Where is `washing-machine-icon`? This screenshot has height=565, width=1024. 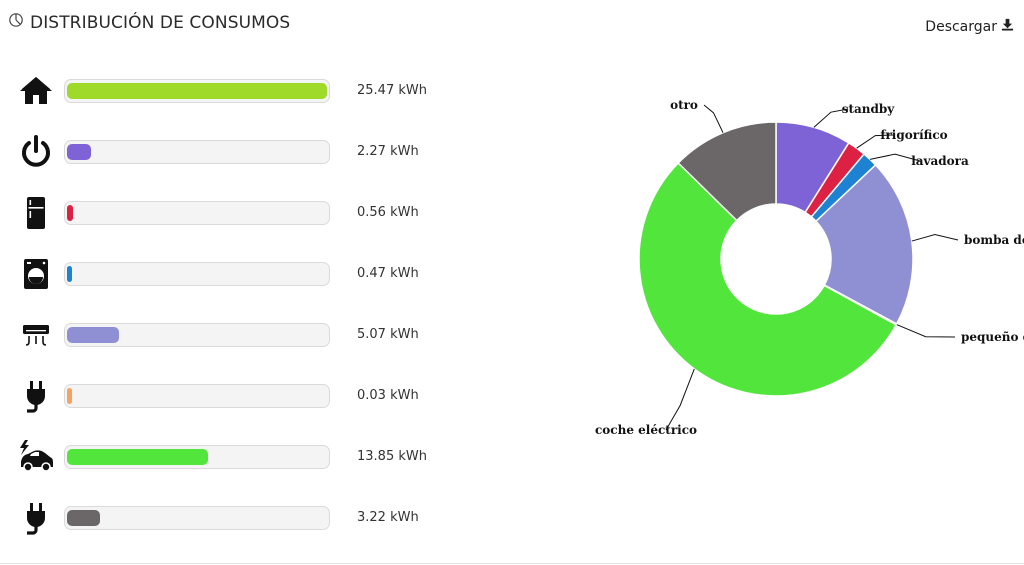 washing-machine-icon is located at coordinates (36, 274).